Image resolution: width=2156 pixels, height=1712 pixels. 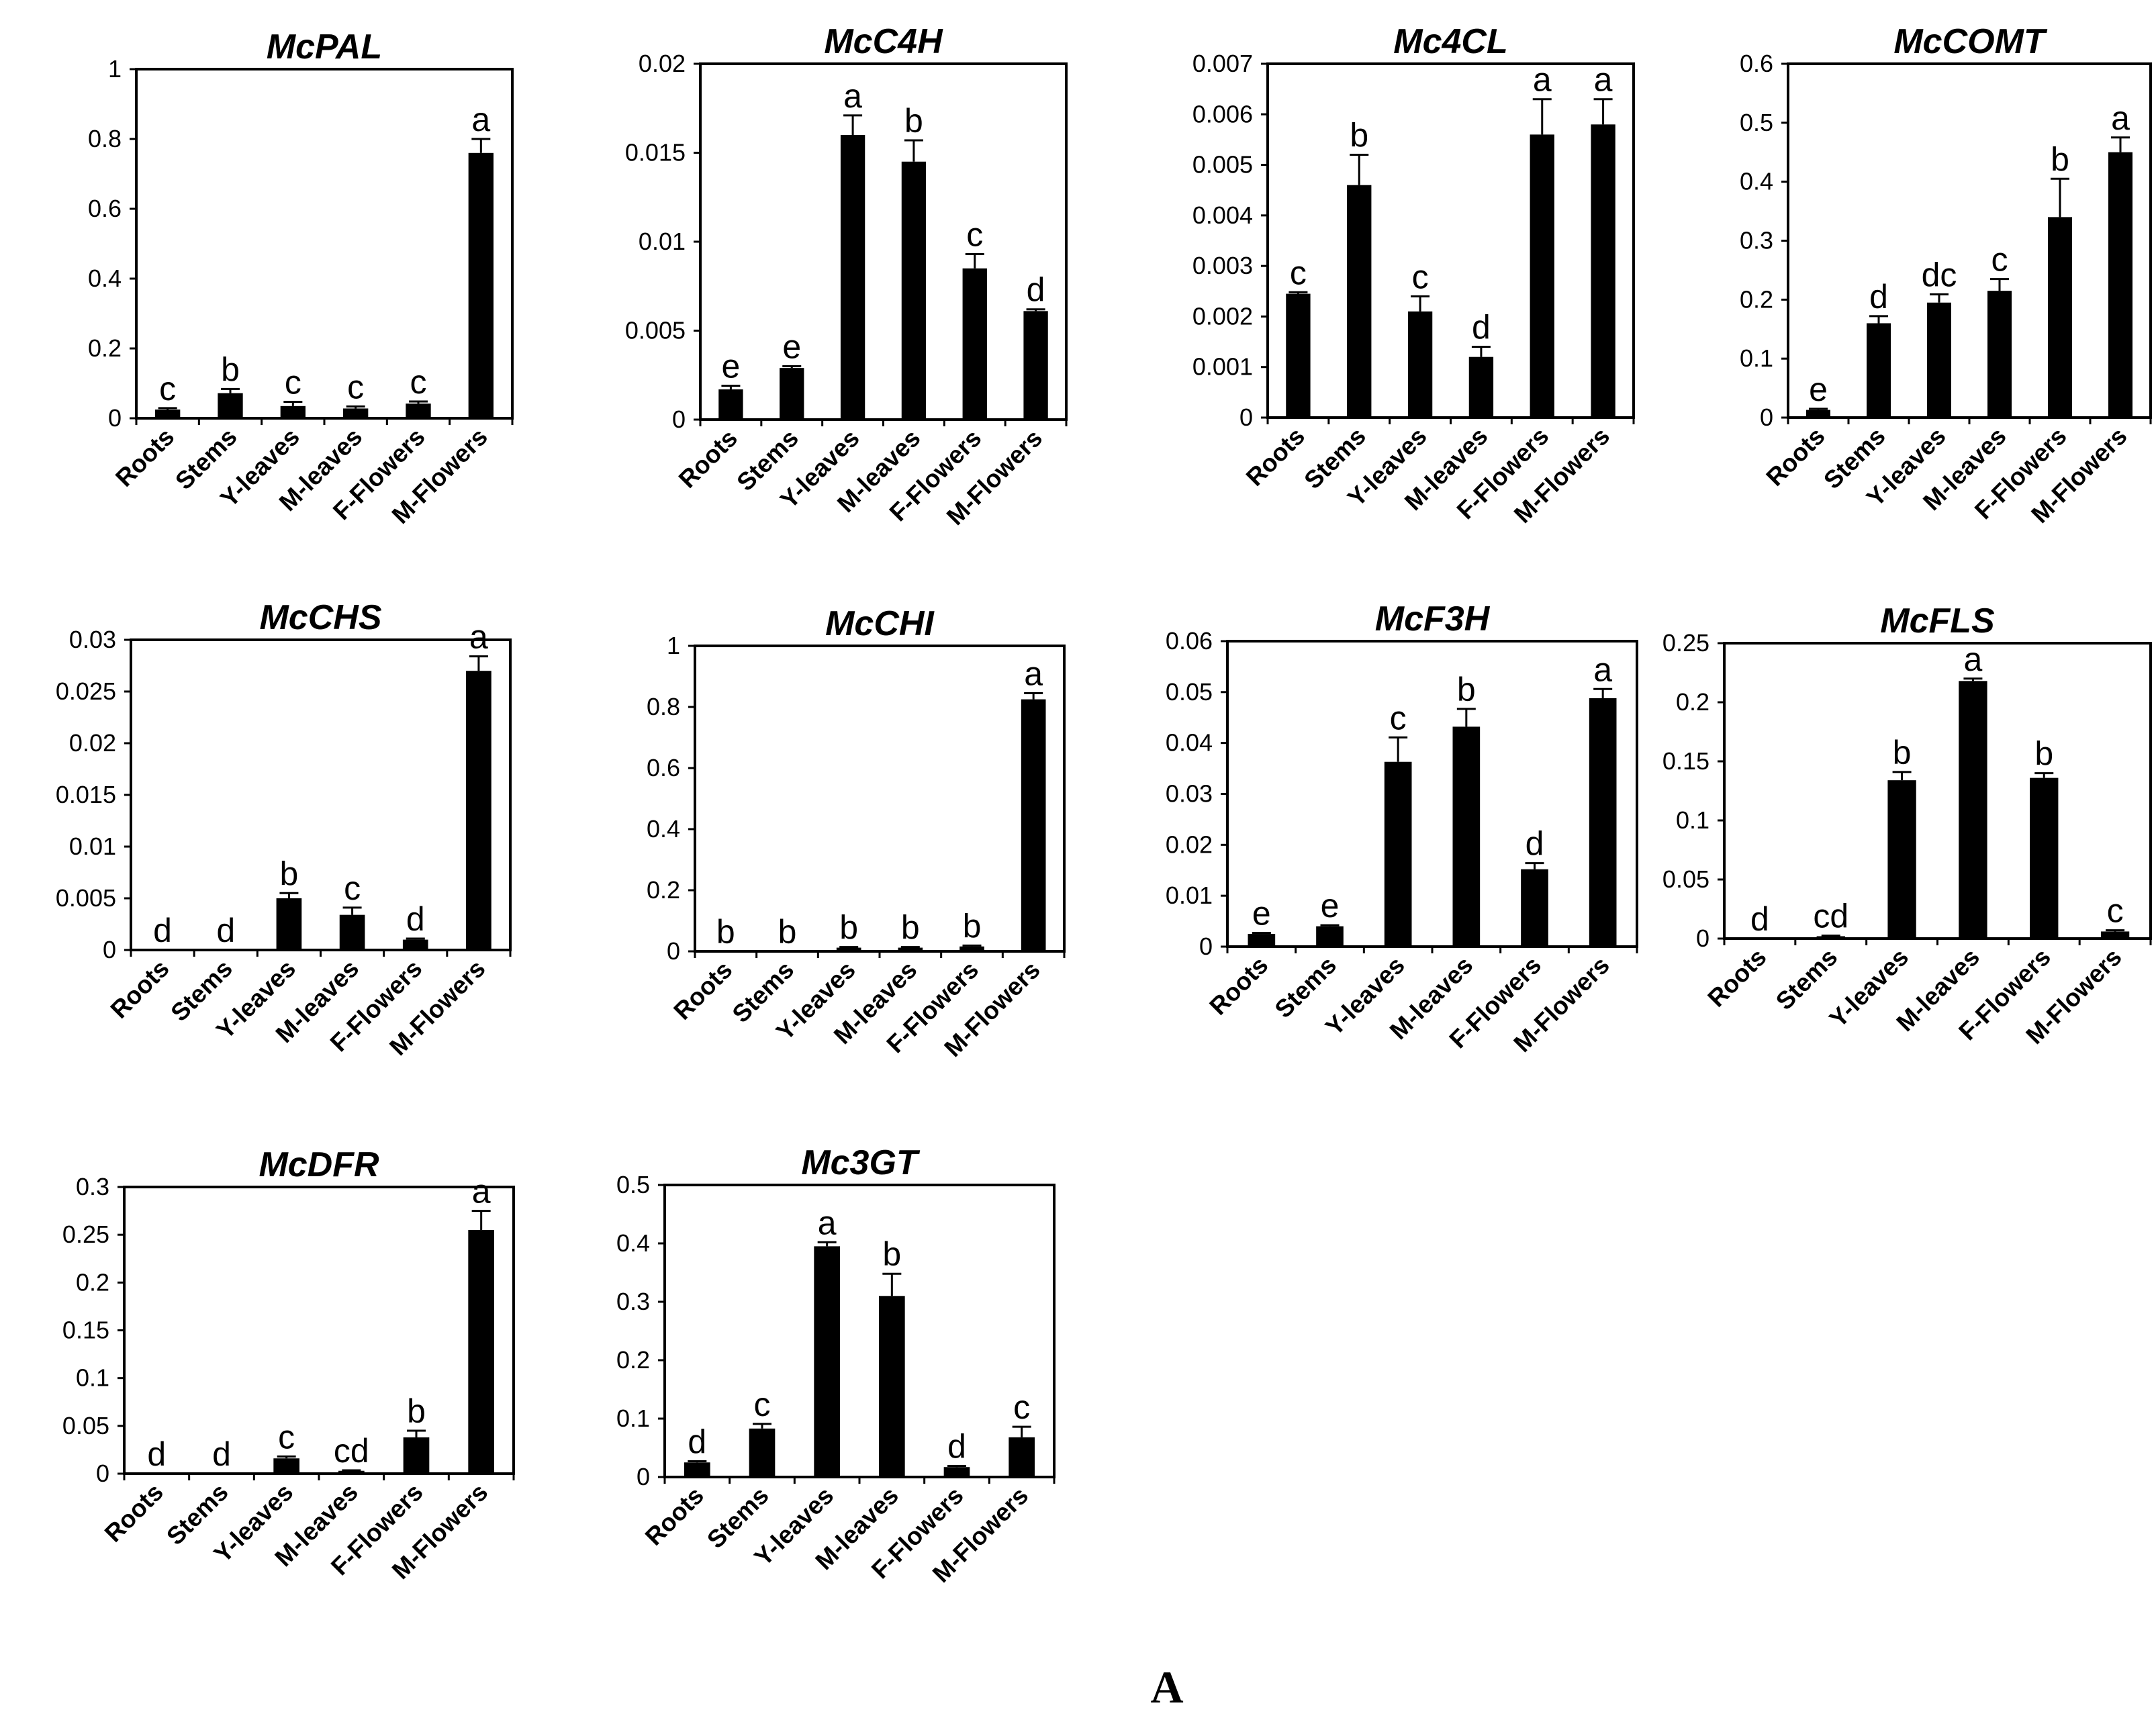 I want to click on panel-label: A, so click(x=1166, y=1687).